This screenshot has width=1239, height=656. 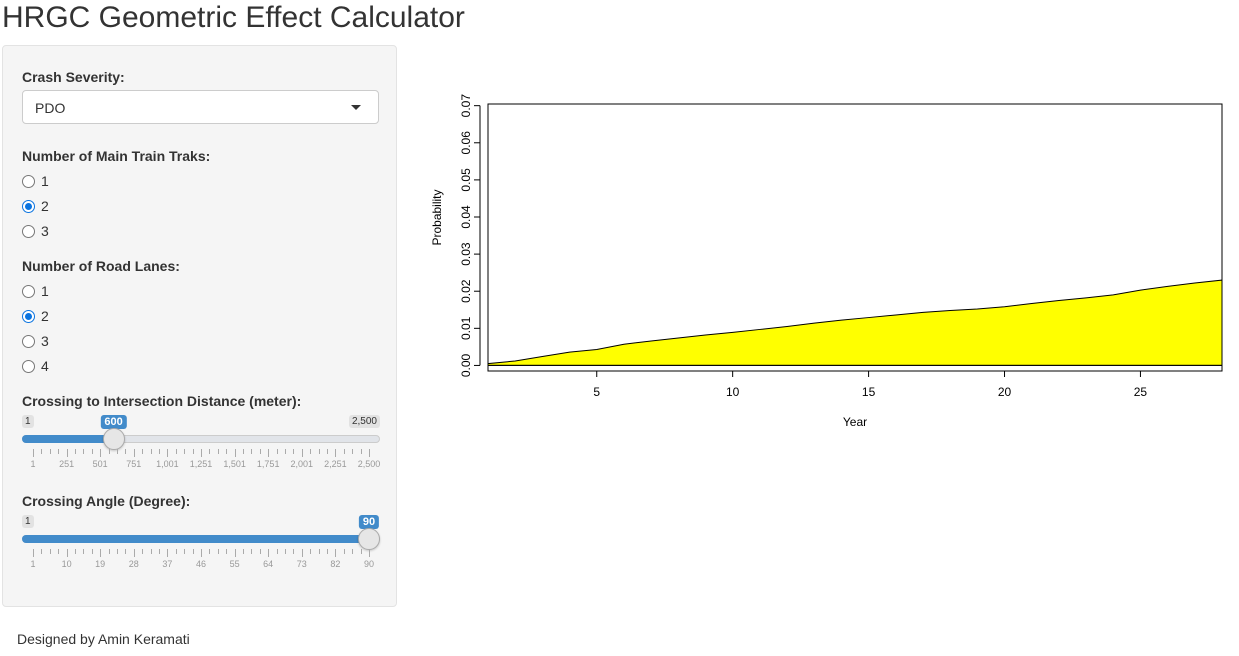 What do you see at coordinates (302, 464) in the screenshot?
I see `slider-tick-label: 2,001` at bounding box center [302, 464].